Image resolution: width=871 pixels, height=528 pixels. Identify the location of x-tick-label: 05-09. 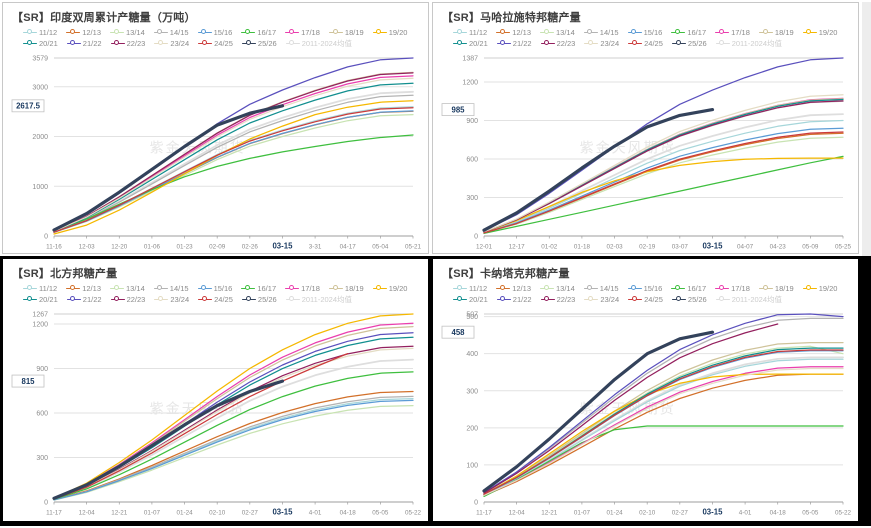
(810, 247).